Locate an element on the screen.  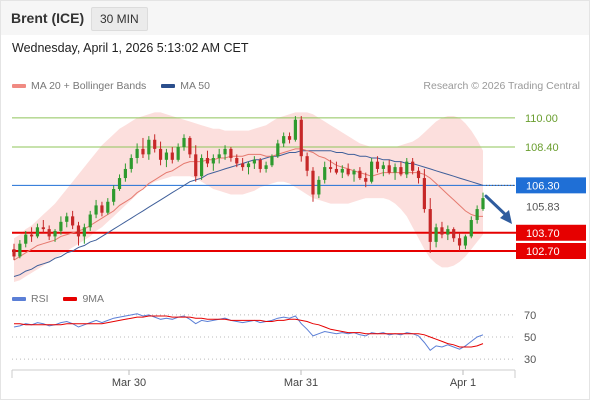
support-level-label: 102.70 is located at coordinates (543, 252).